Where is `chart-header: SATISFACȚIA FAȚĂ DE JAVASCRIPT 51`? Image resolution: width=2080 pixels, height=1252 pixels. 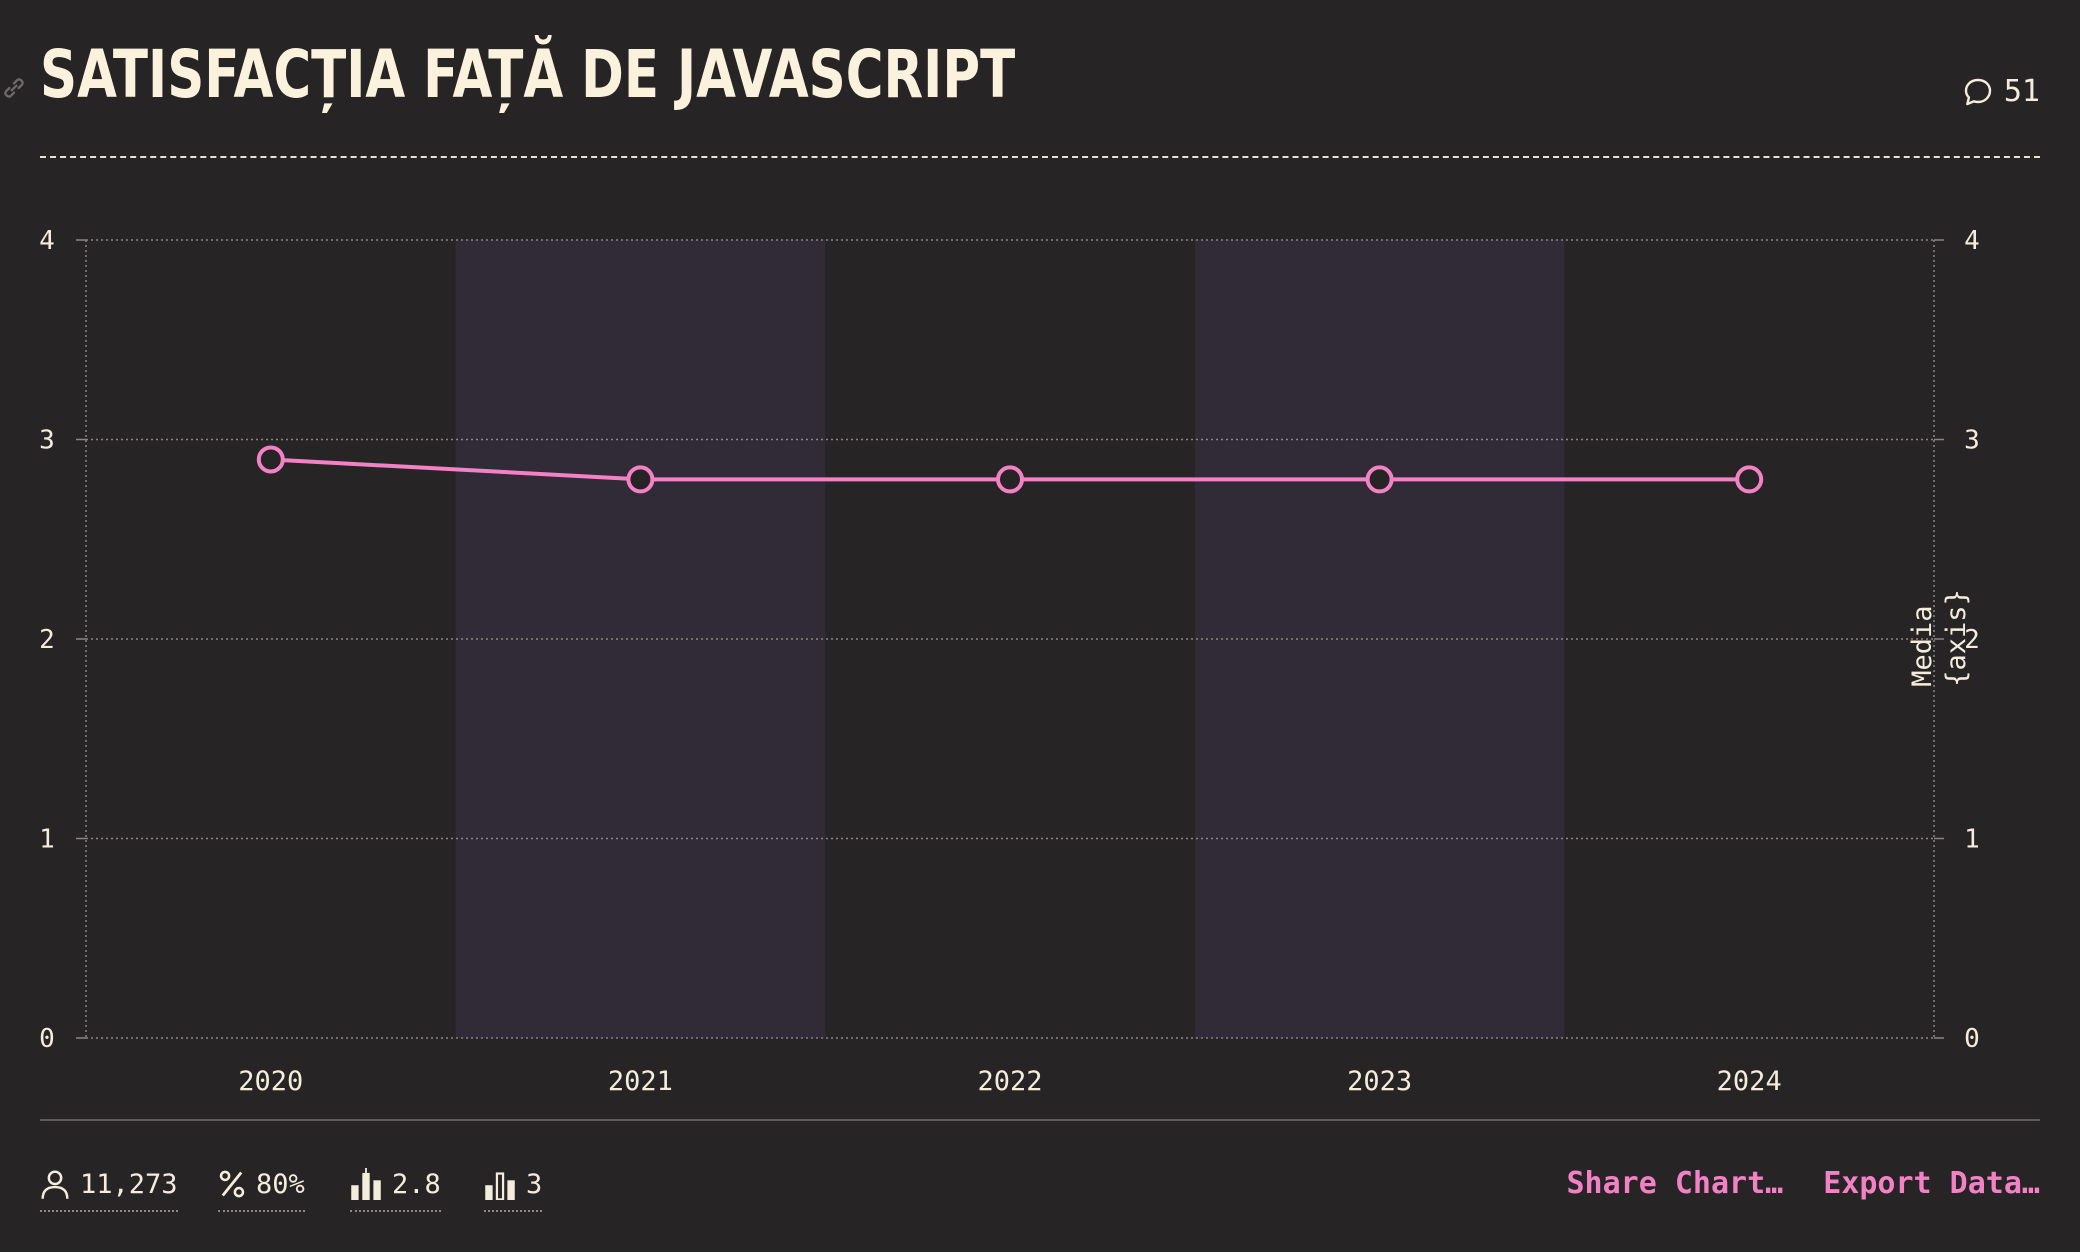 chart-header: SATISFACȚIA FAȚĂ DE JAVASCRIPT 51 is located at coordinates (1022, 96).